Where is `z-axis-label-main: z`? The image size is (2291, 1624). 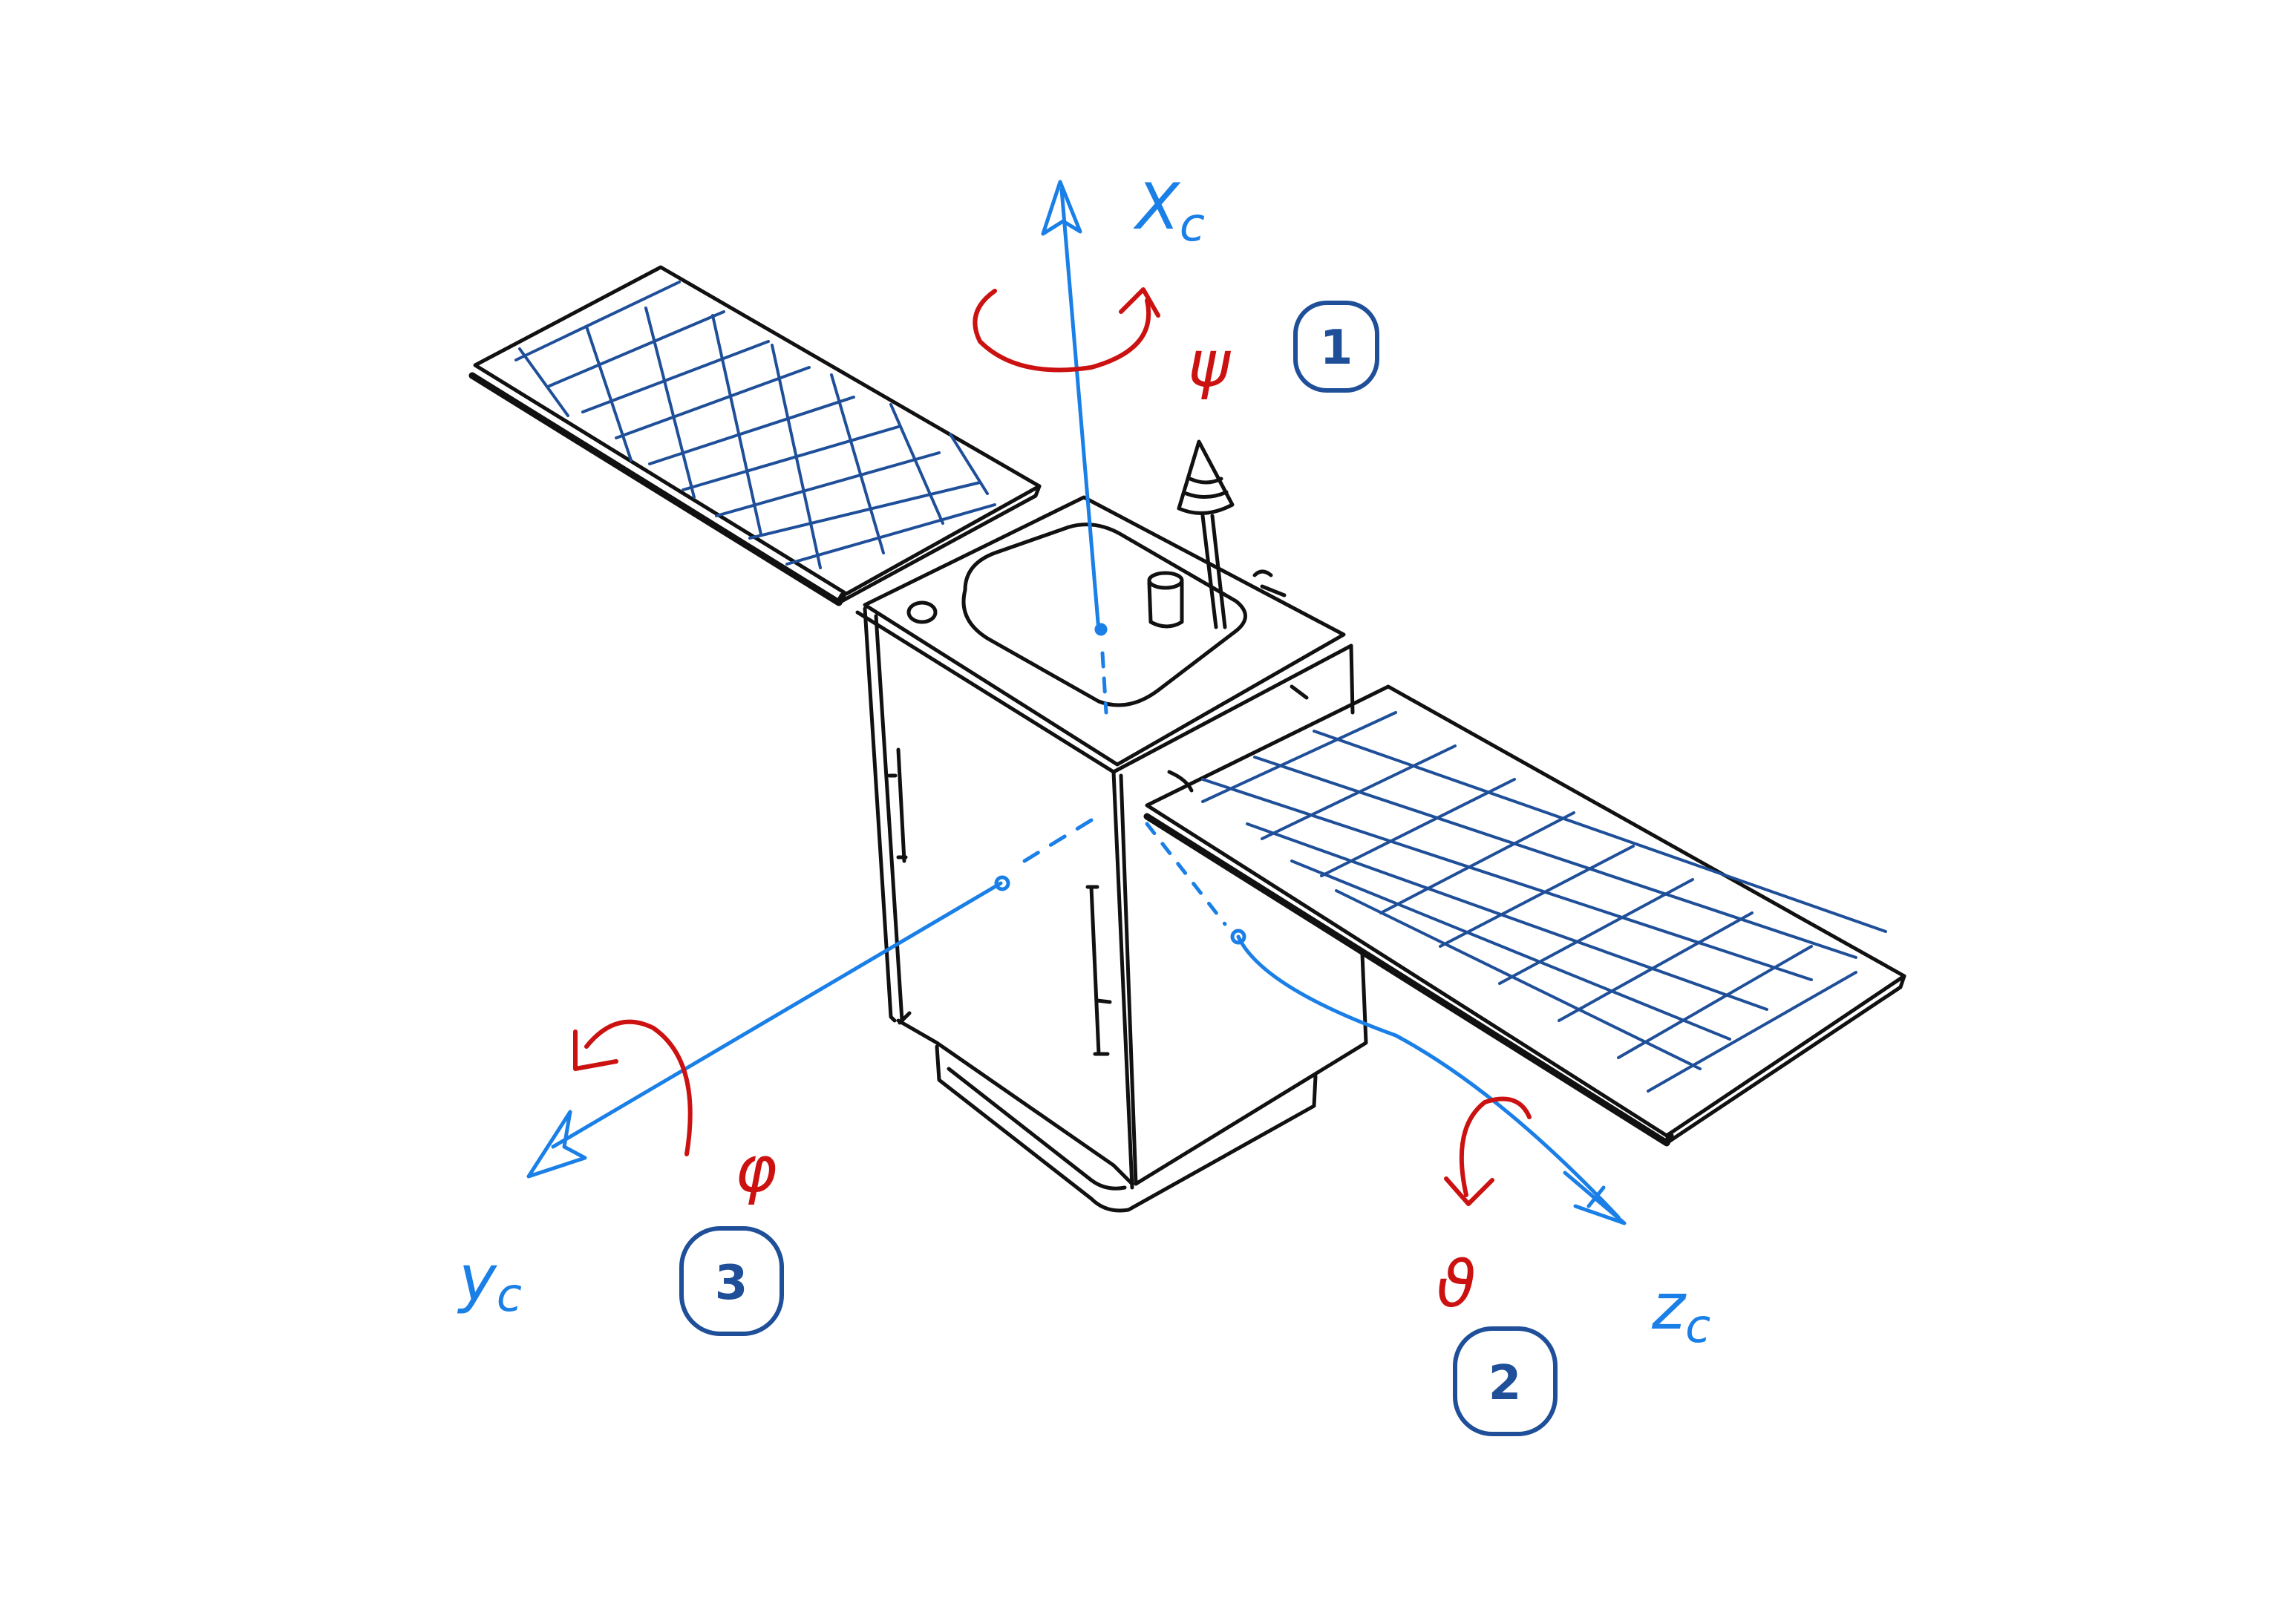 z-axis-label-main: z is located at coordinates (1669, 1307).